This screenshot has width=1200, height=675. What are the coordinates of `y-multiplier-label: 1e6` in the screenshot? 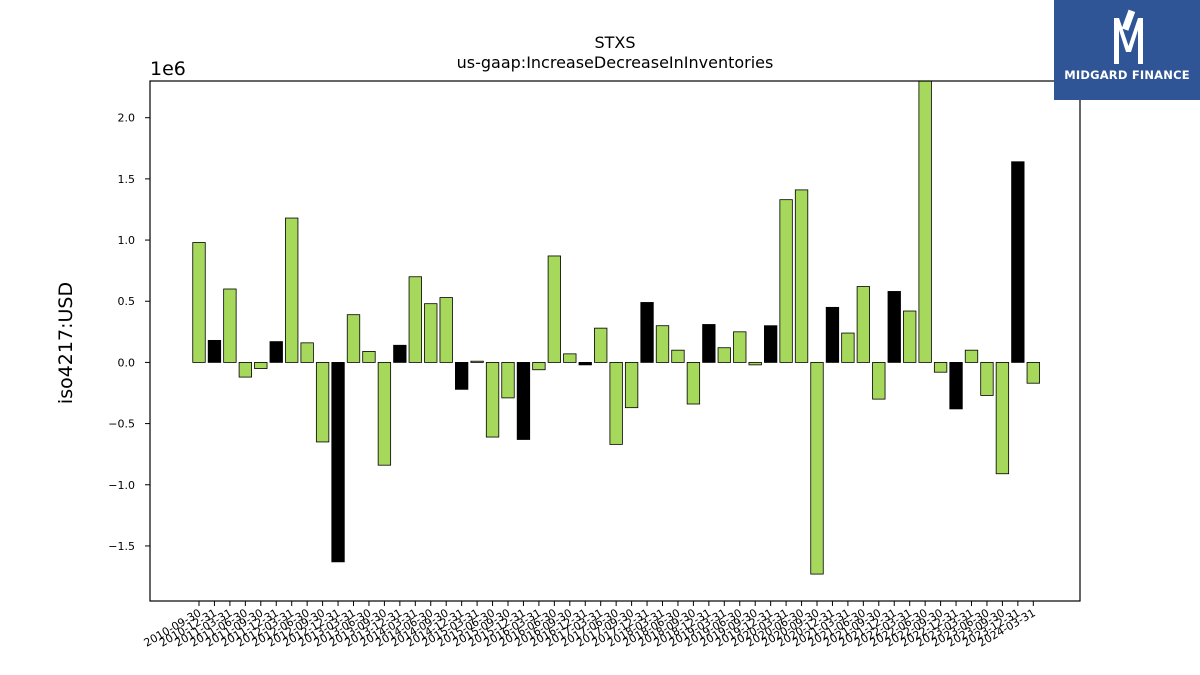 It's located at (168, 69).